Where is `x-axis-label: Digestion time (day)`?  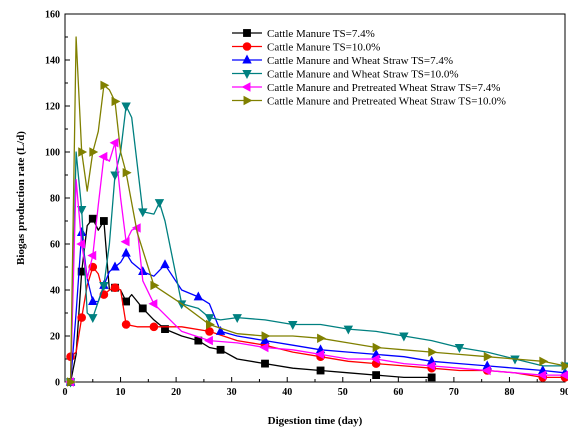
x-axis-label: Digestion time (day) is located at coordinates (315, 421).